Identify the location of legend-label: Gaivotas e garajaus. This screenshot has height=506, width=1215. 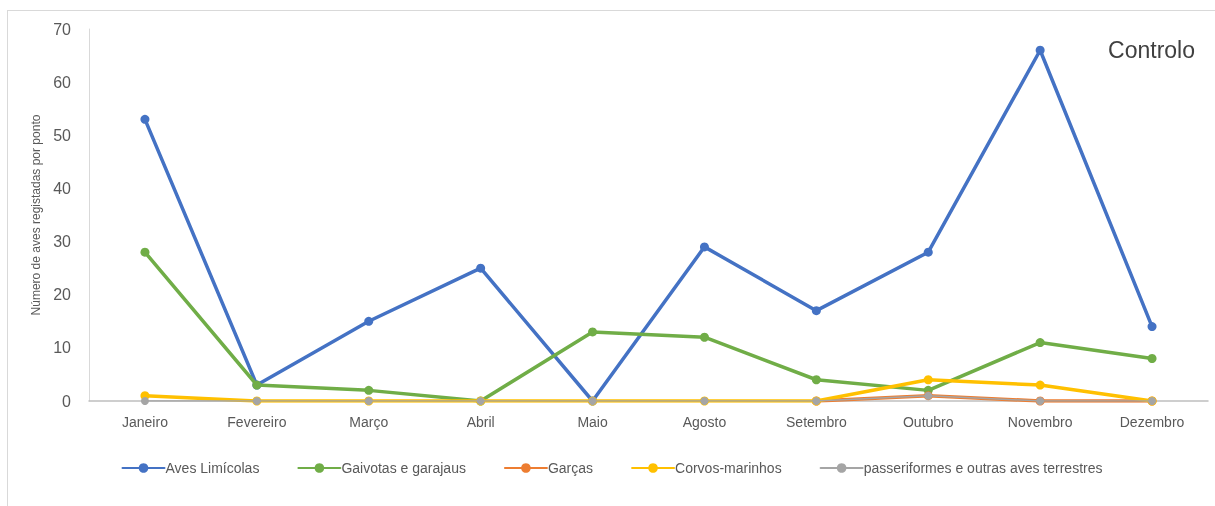
(403, 468).